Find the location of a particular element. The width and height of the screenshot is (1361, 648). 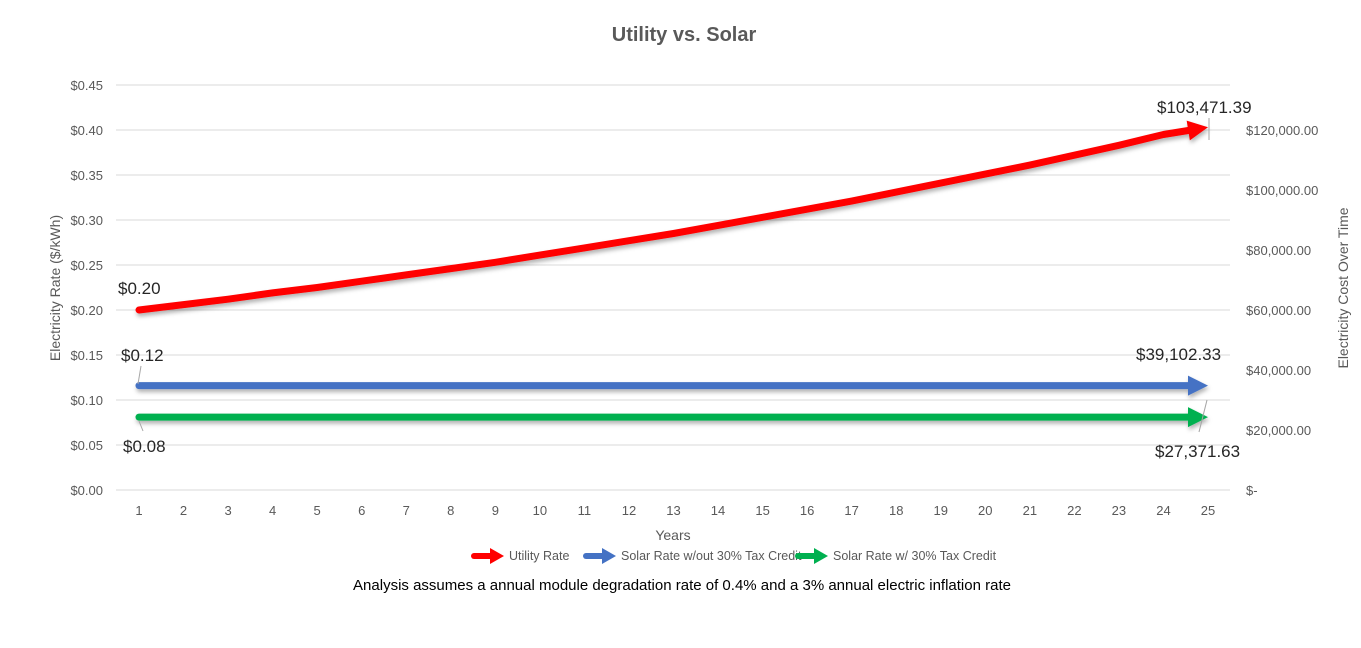

y2-tick-label: $80,000.00 is located at coordinates (1278, 250).